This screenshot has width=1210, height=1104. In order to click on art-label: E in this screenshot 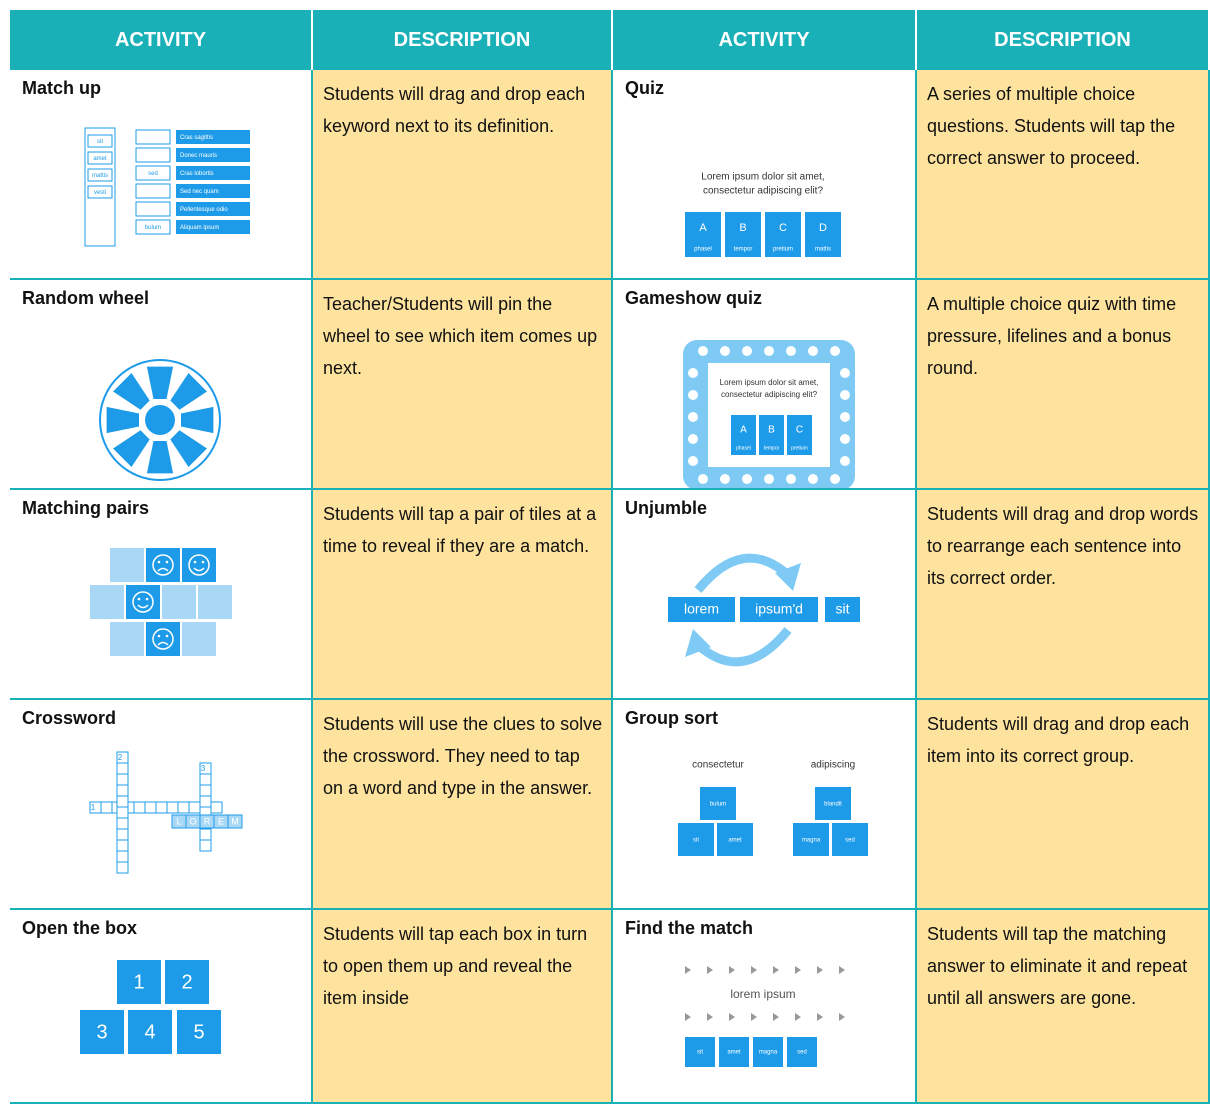, I will do `click(221, 821)`.